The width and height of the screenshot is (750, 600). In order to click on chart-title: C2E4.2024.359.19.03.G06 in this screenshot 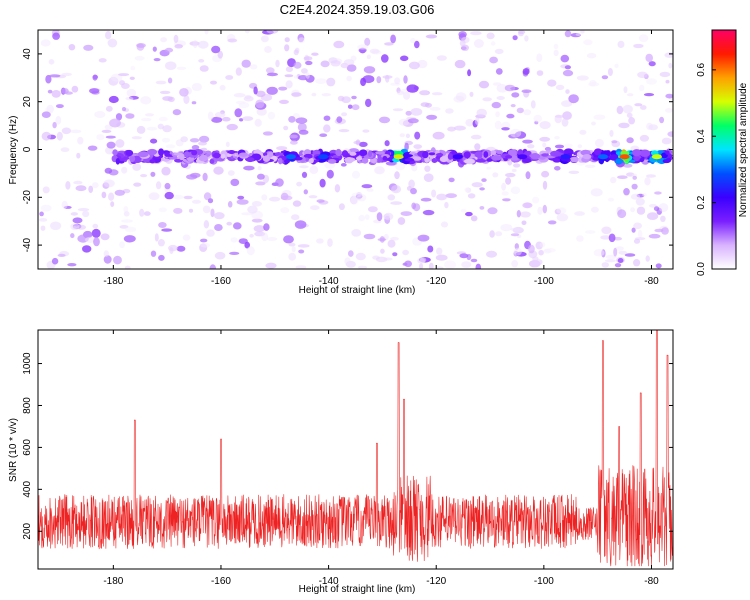, I will do `click(357, 9)`.